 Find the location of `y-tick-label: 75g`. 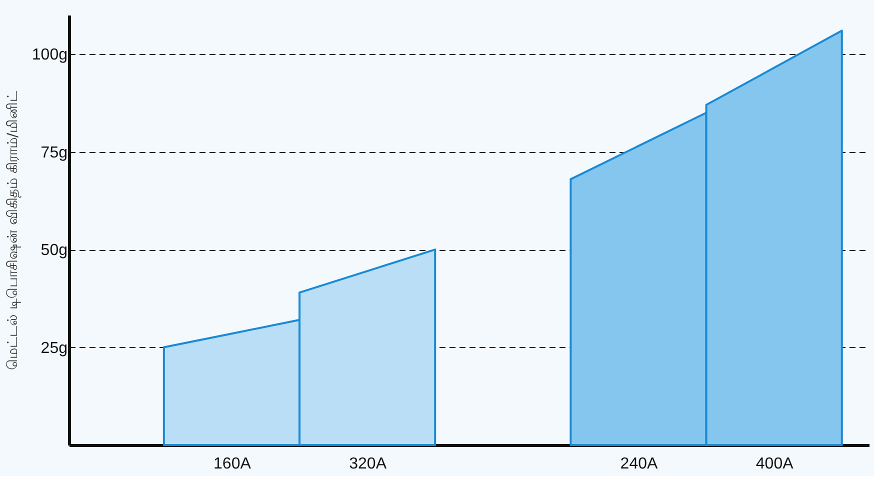

y-tick-label: 75g is located at coordinates (54, 153).